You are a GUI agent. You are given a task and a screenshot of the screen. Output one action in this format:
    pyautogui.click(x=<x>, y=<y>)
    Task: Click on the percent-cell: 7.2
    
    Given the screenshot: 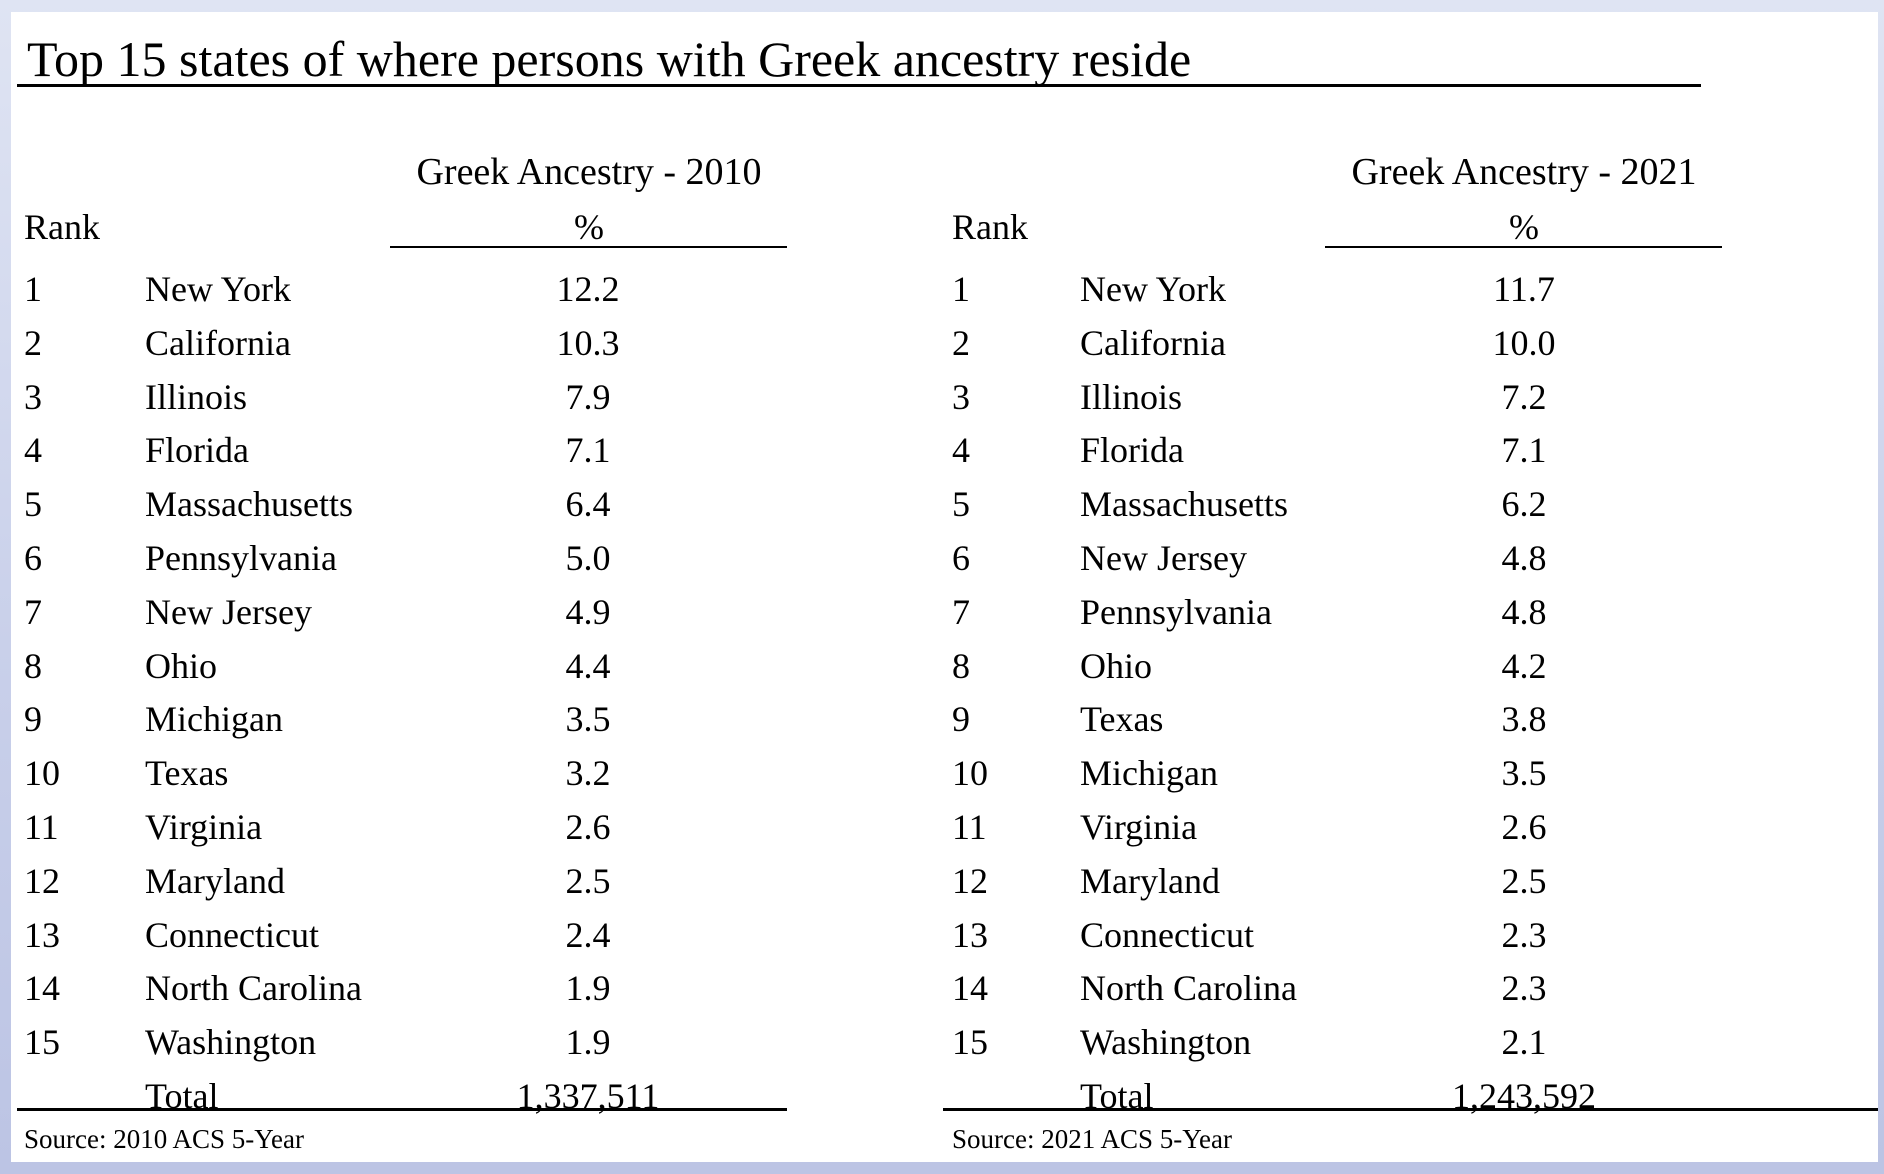 What is the action you would take?
    pyautogui.click(x=1524, y=396)
    